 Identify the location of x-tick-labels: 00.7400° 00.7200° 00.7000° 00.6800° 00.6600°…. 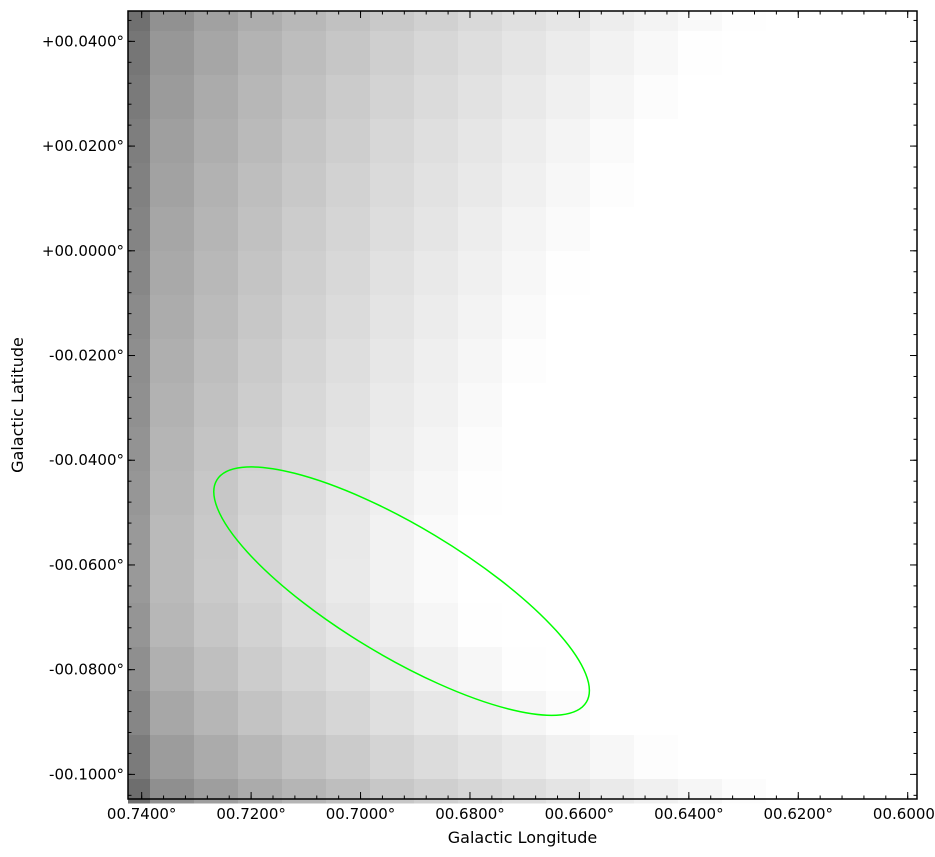
(521, 814).